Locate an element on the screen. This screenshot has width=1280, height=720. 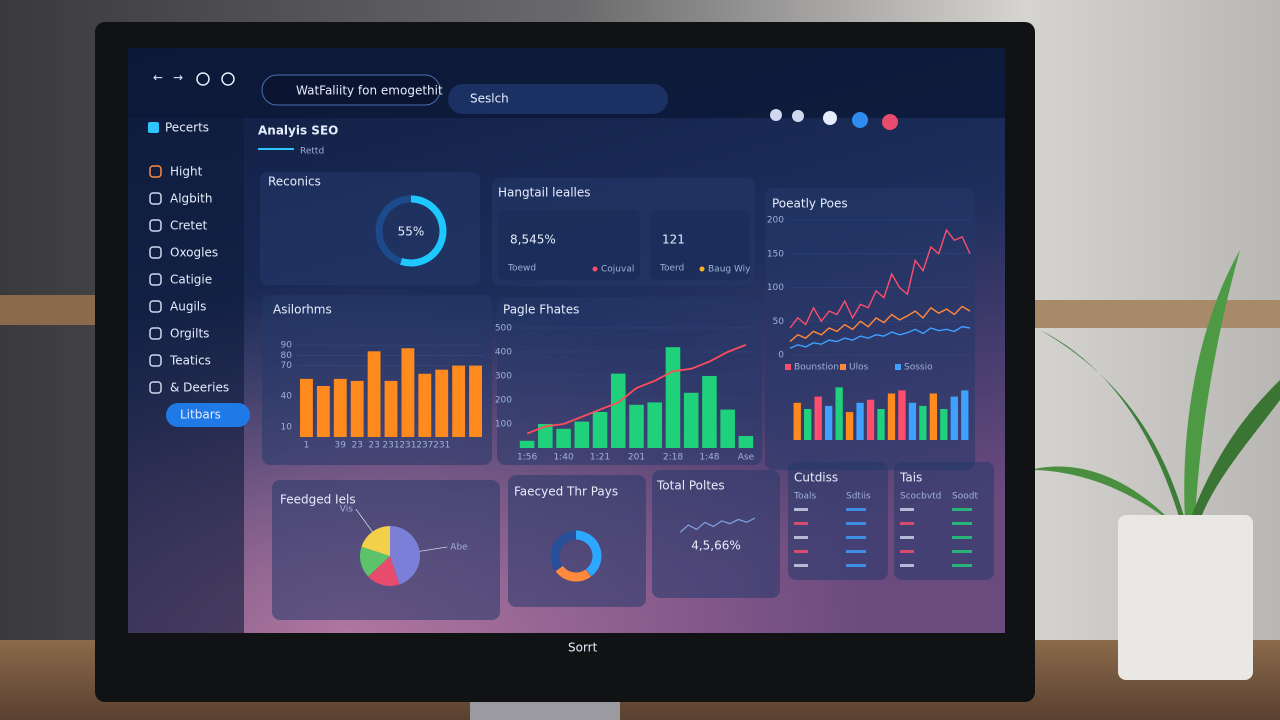
x-tick-label: Ase is located at coordinates (746, 458).